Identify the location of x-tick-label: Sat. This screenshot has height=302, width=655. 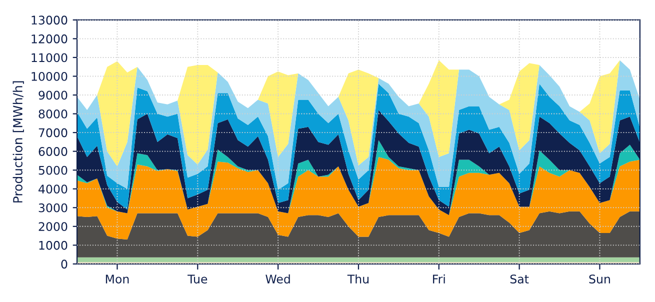
(519, 279).